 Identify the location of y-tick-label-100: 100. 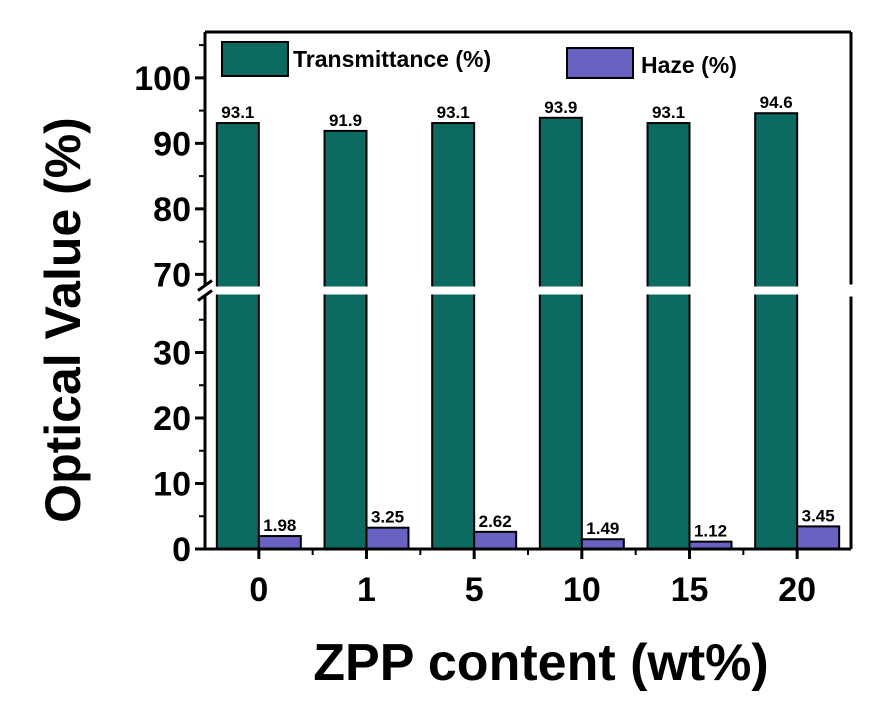
(162, 79).